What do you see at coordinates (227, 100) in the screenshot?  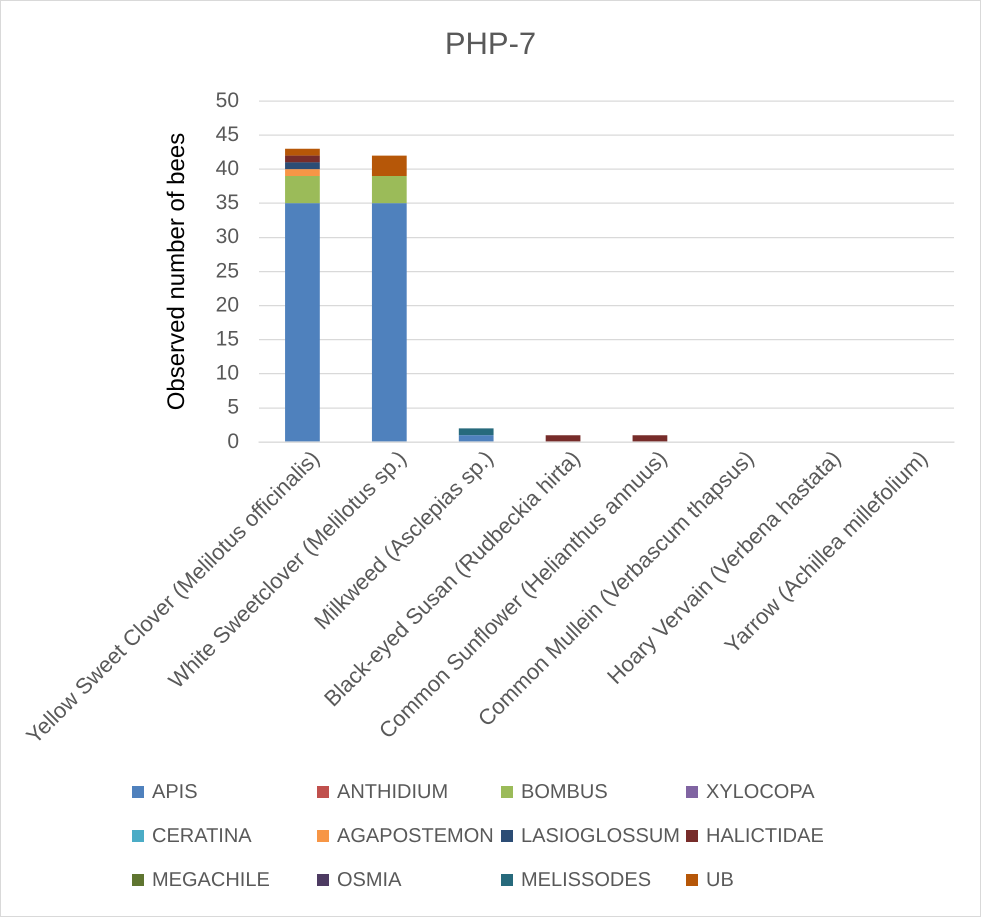 I see `y-tick-label: 50` at bounding box center [227, 100].